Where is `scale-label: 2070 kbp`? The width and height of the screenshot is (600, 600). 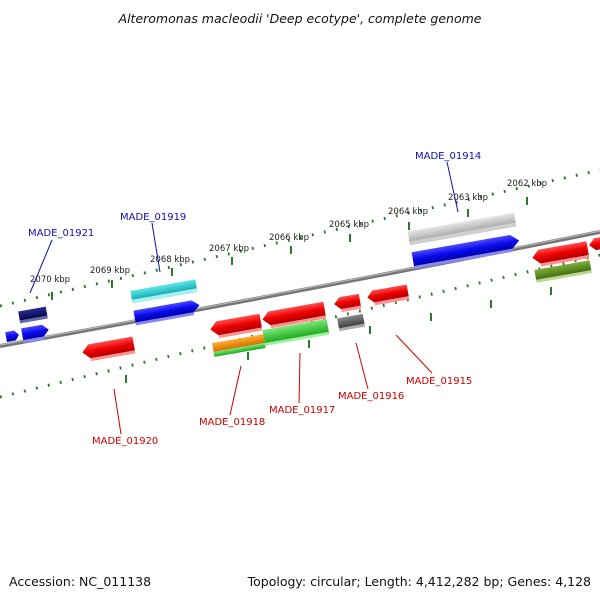 scale-label: 2070 kbp is located at coordinates (50, 280).